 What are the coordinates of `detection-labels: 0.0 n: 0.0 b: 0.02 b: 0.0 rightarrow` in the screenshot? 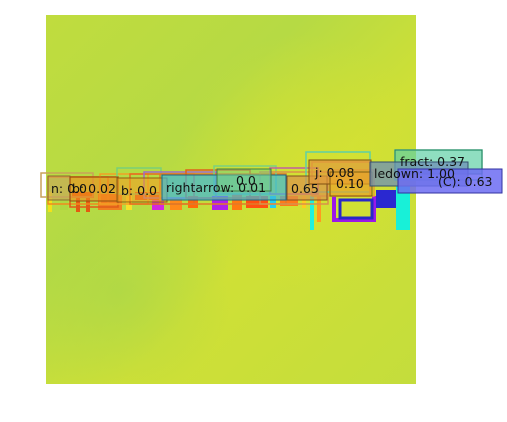 It's located at (272, 176).